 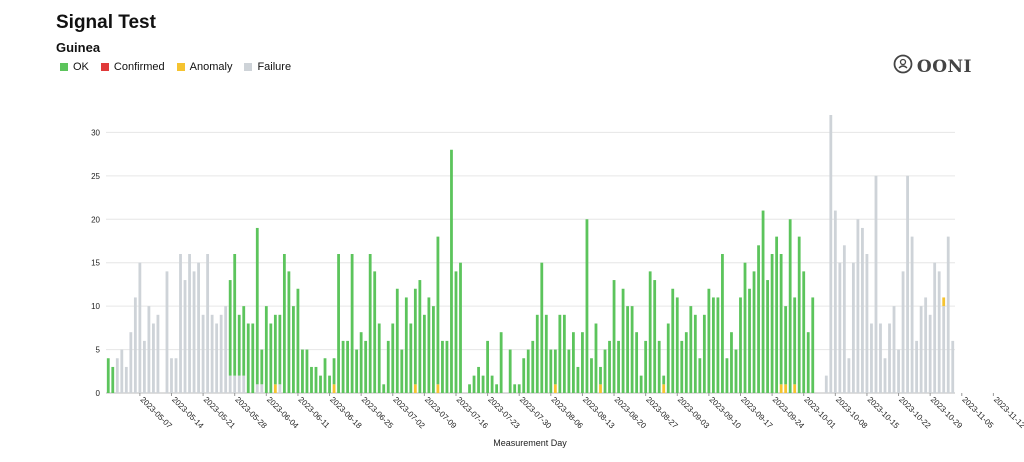 What do you see at coordinates (204, 67) in the screenshot?
I see `legend-item-anomaly: Anomaly` at bounding box center [204, 67].